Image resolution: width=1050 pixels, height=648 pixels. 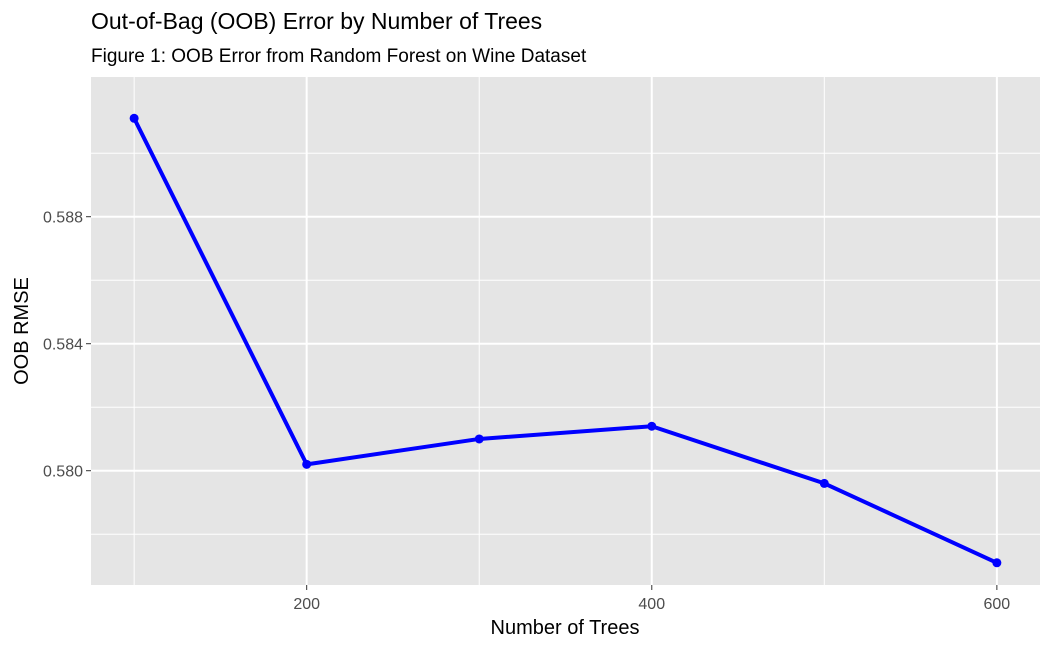 I want to click on y-tick-label: 0.584, so click(x=63, y=345).